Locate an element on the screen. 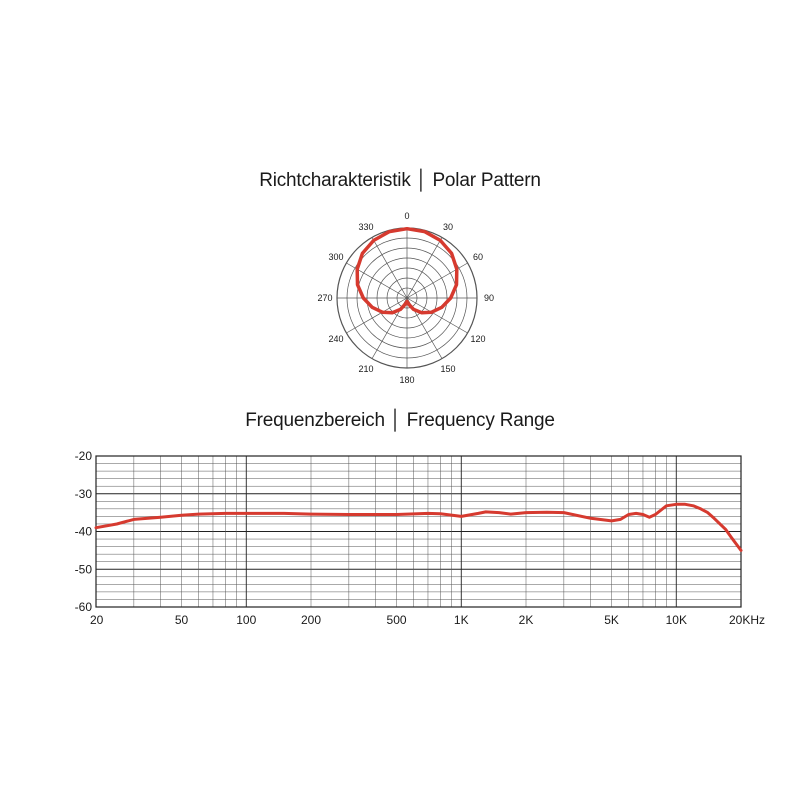 This screenshot has width=800, height=800. x-tick-label: 20KHz is located at coordinates (747, 620).